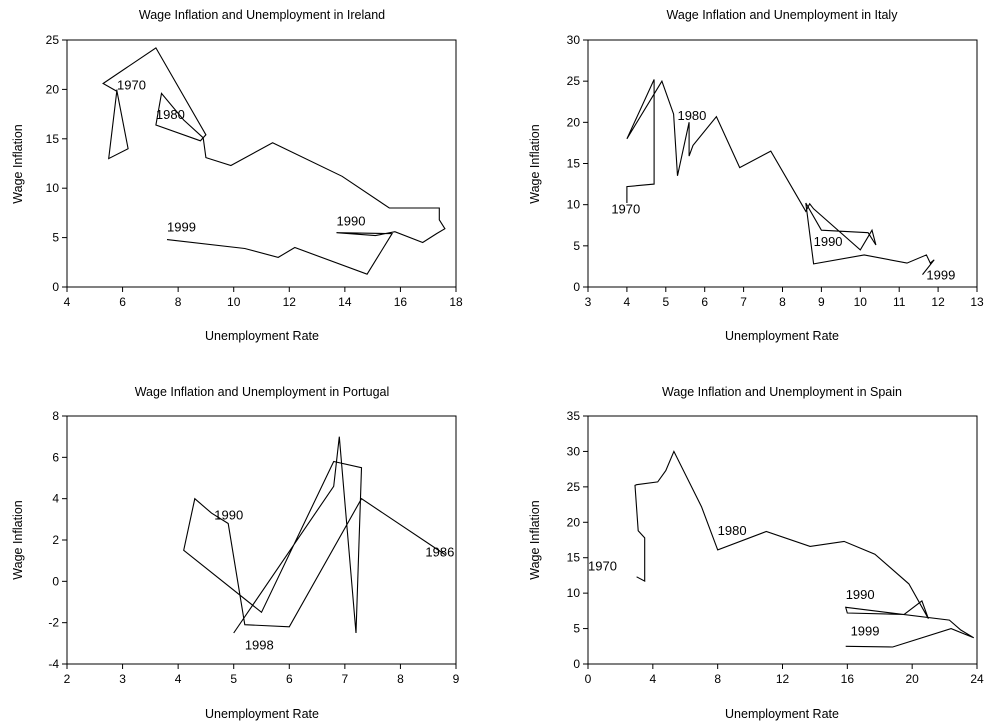 The height and width of the screenshot is (726, 989). I want to click on y-tick-label: 4, so click(55, 499).